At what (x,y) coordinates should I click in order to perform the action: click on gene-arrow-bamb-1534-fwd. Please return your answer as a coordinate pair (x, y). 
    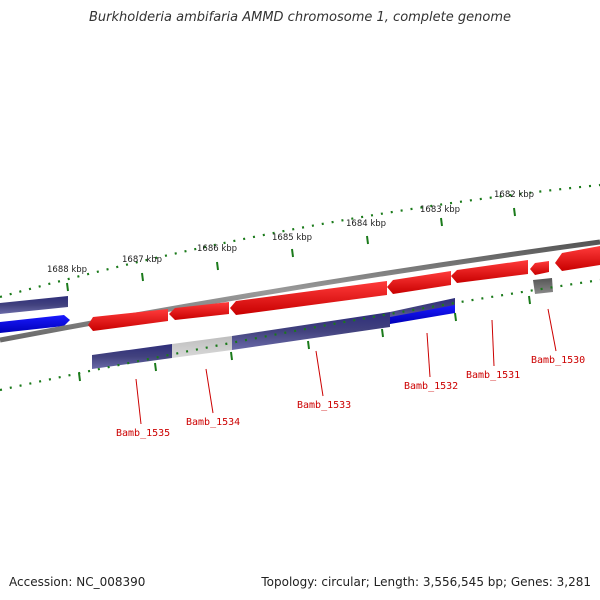
    Looking at the image, I should click on (199, 311).